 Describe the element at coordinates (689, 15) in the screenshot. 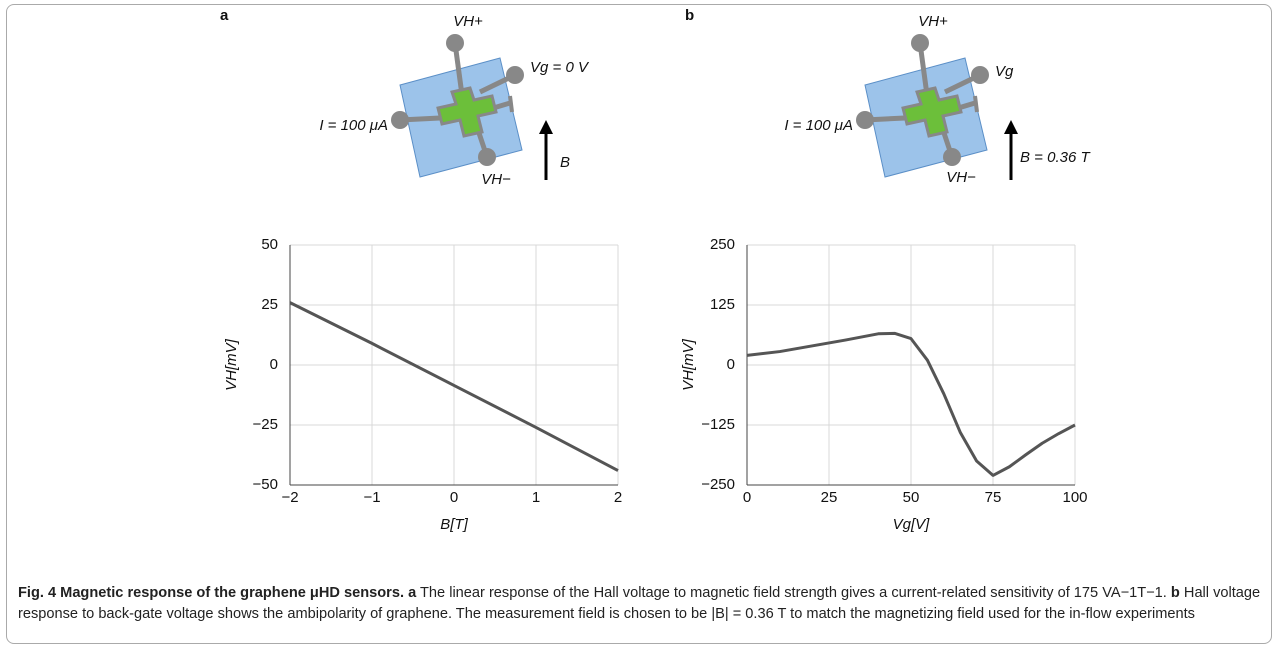

I see `panel-label: b` at that location.